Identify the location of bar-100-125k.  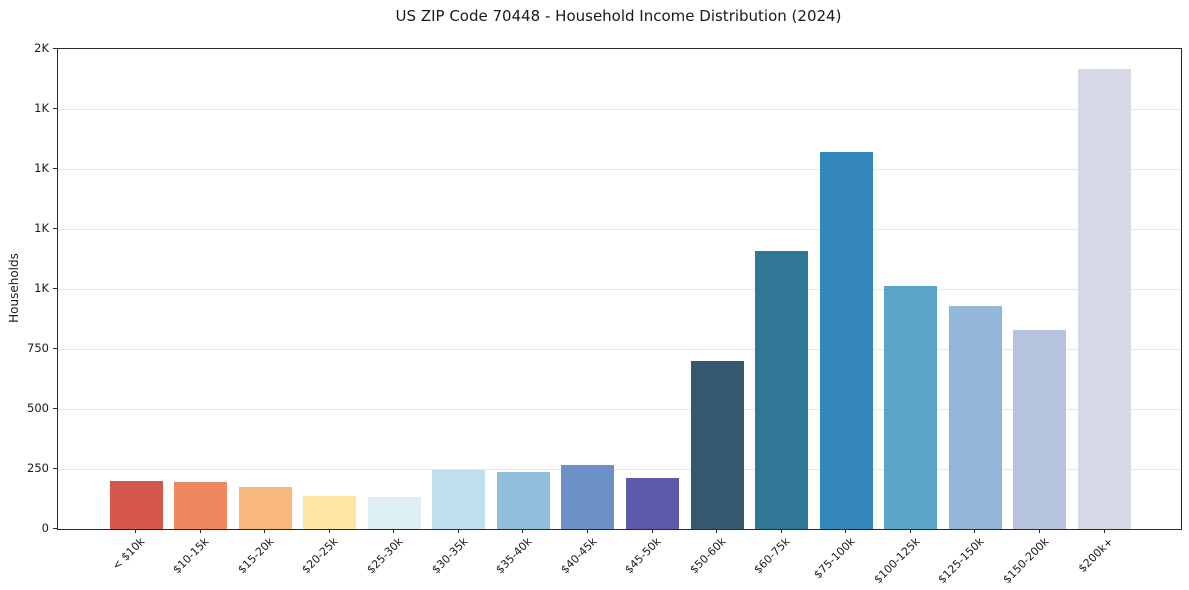
(911, 407).